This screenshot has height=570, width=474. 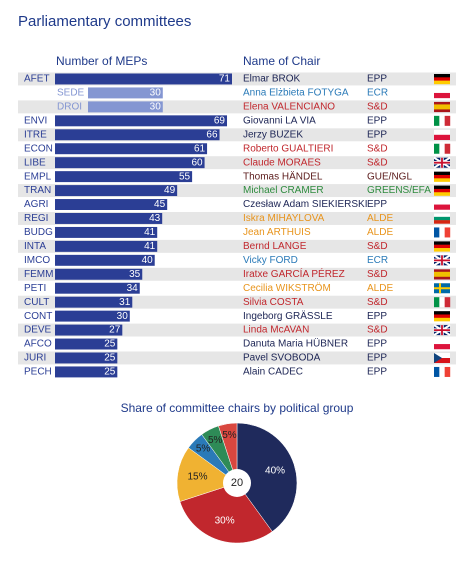 I want to click on category-label: BUDG, so click(x=38, y=232).